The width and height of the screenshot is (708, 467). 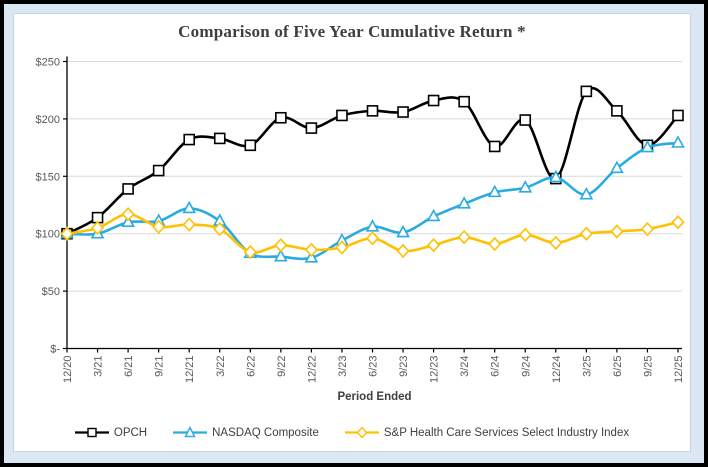 What do you see at coordinates (679, 370) in the screenshot?
I see `x-tick-label: 12/25` at bounding box center [679, 370].